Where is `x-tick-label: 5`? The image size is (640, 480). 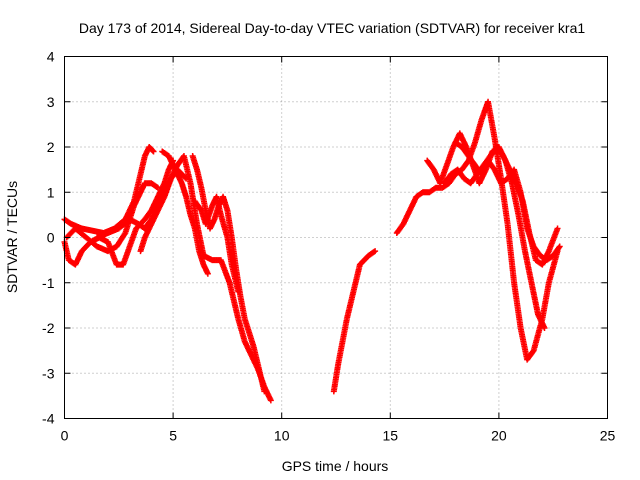
x-tick-label: 5 is located at coordinates (173, 436).